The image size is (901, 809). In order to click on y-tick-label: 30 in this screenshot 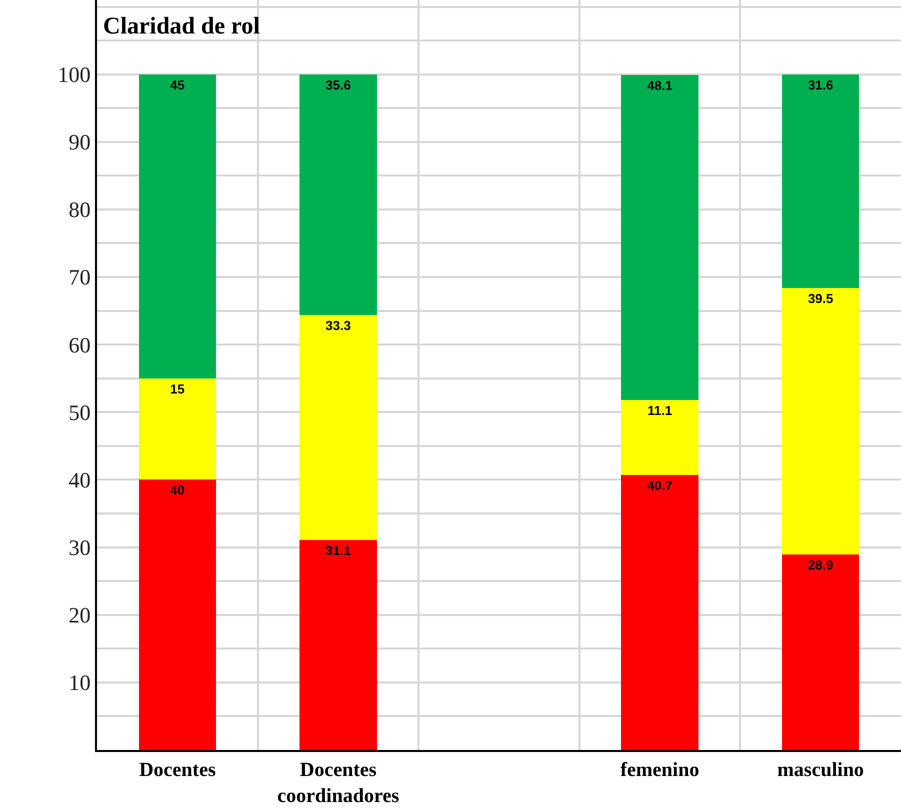, I will do `click(79, 547)`.